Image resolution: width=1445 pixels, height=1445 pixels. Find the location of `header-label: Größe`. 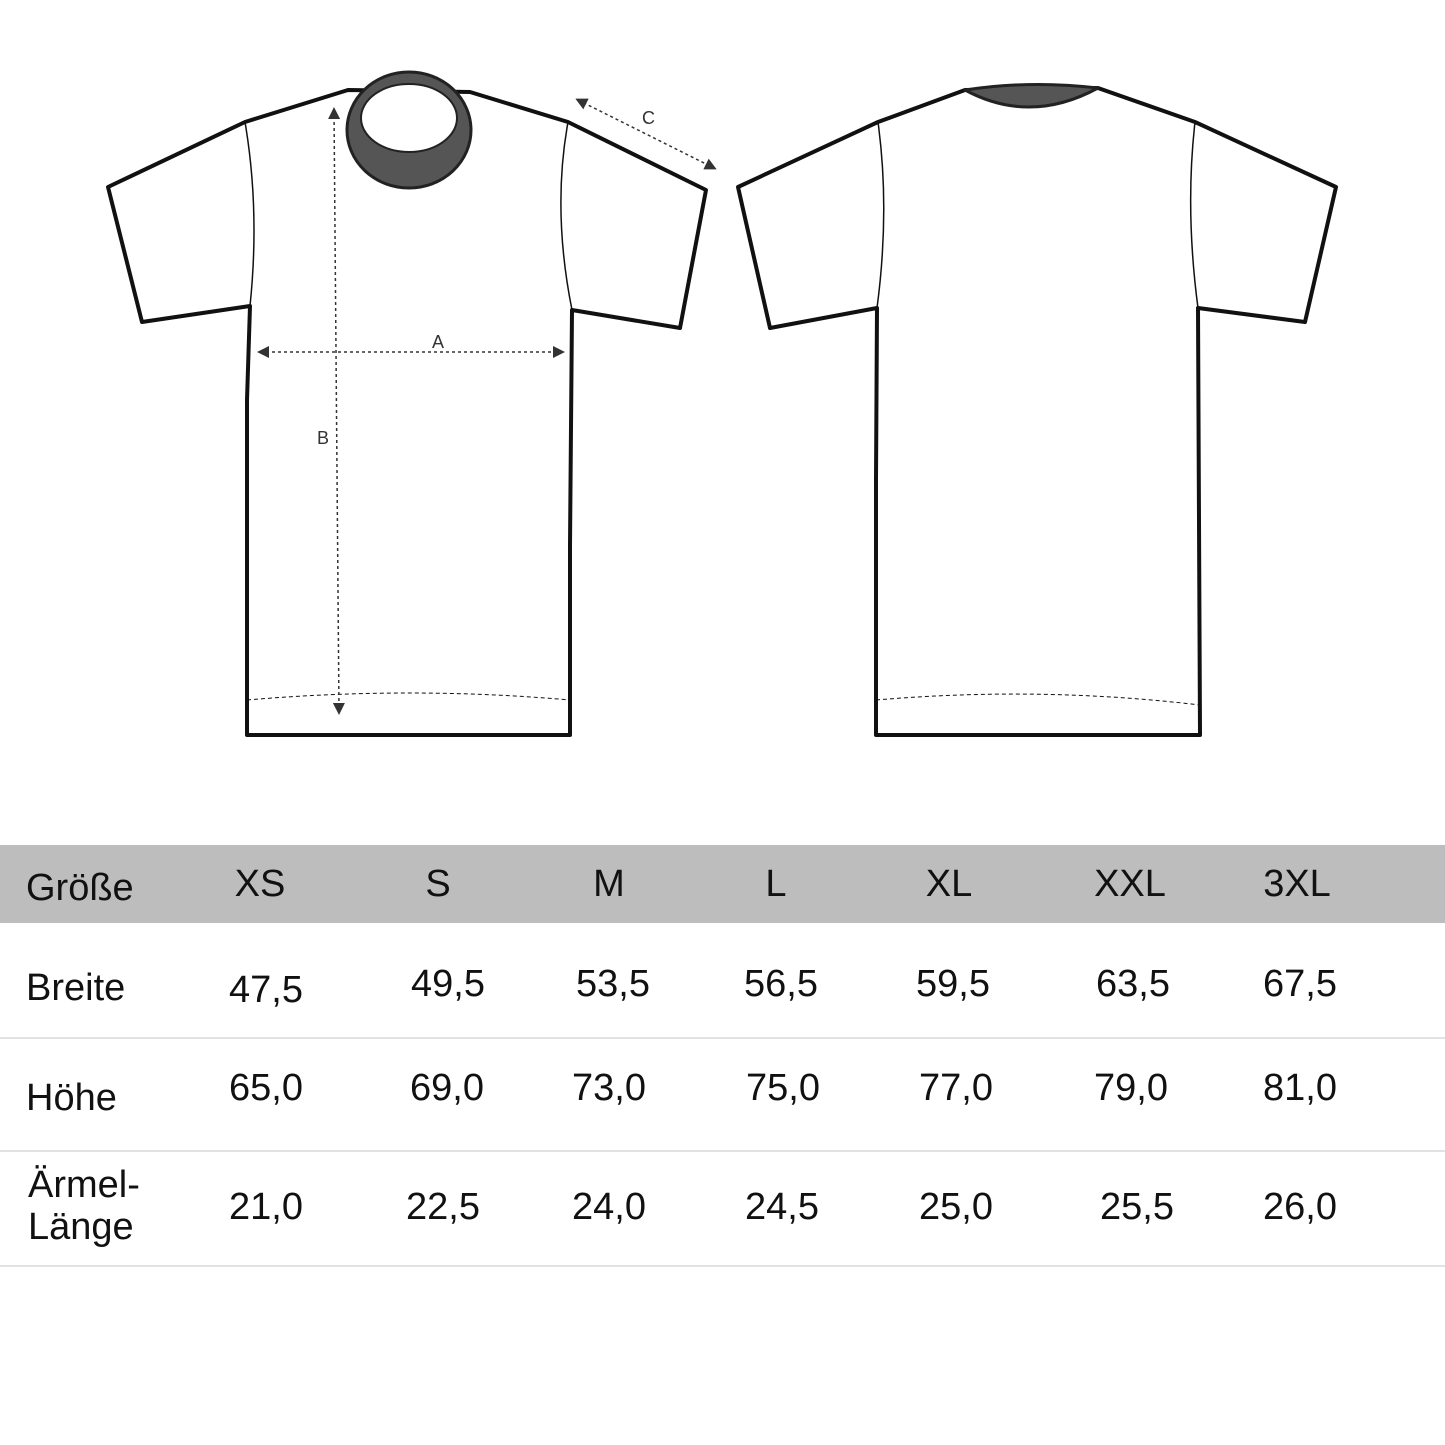

header-label: Größe is located at coordinates (80, 888).